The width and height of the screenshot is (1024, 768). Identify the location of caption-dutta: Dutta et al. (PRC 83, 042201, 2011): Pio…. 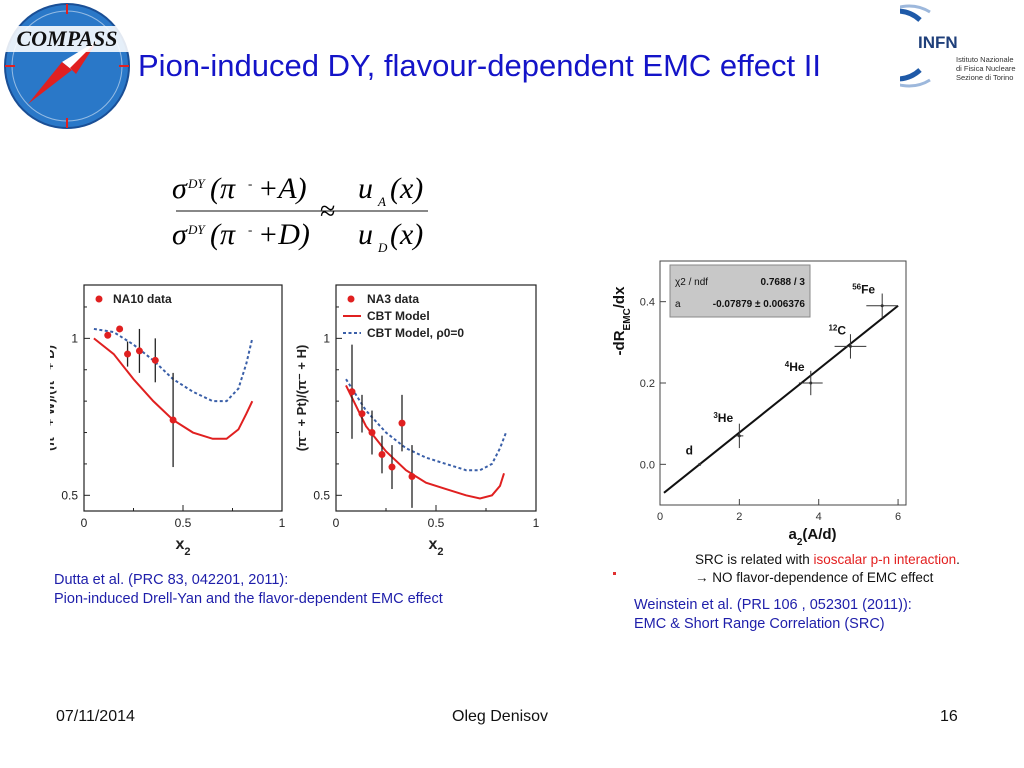
(248, 590).